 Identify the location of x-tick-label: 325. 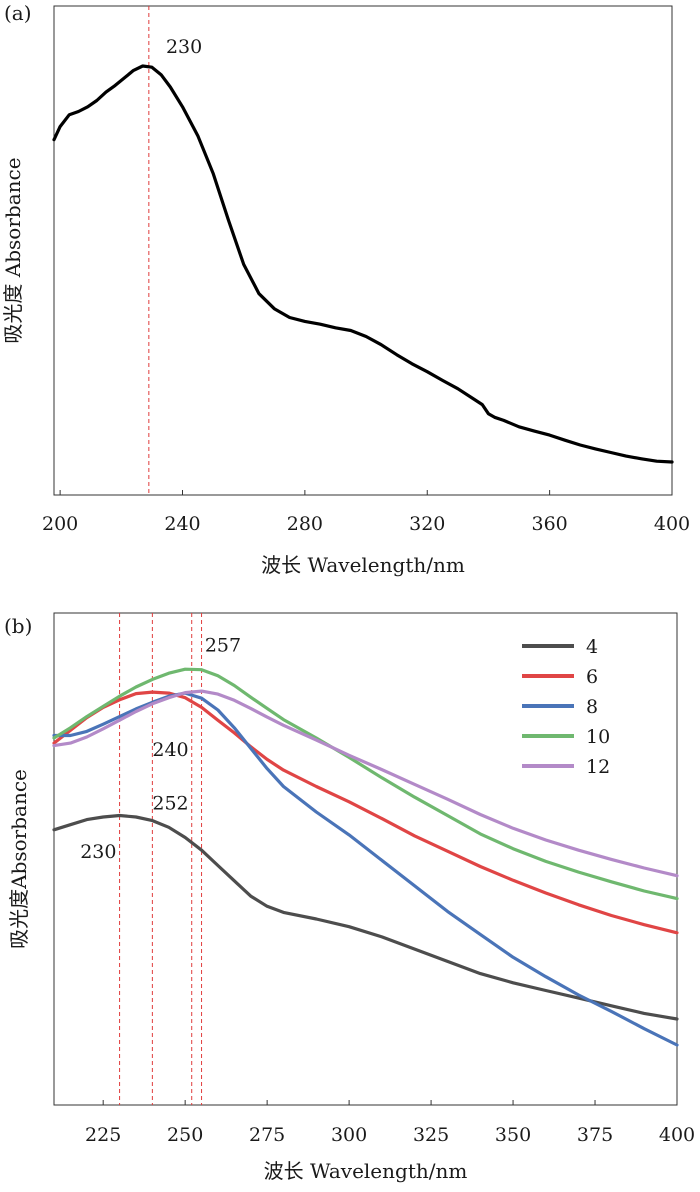
(431, 1135).